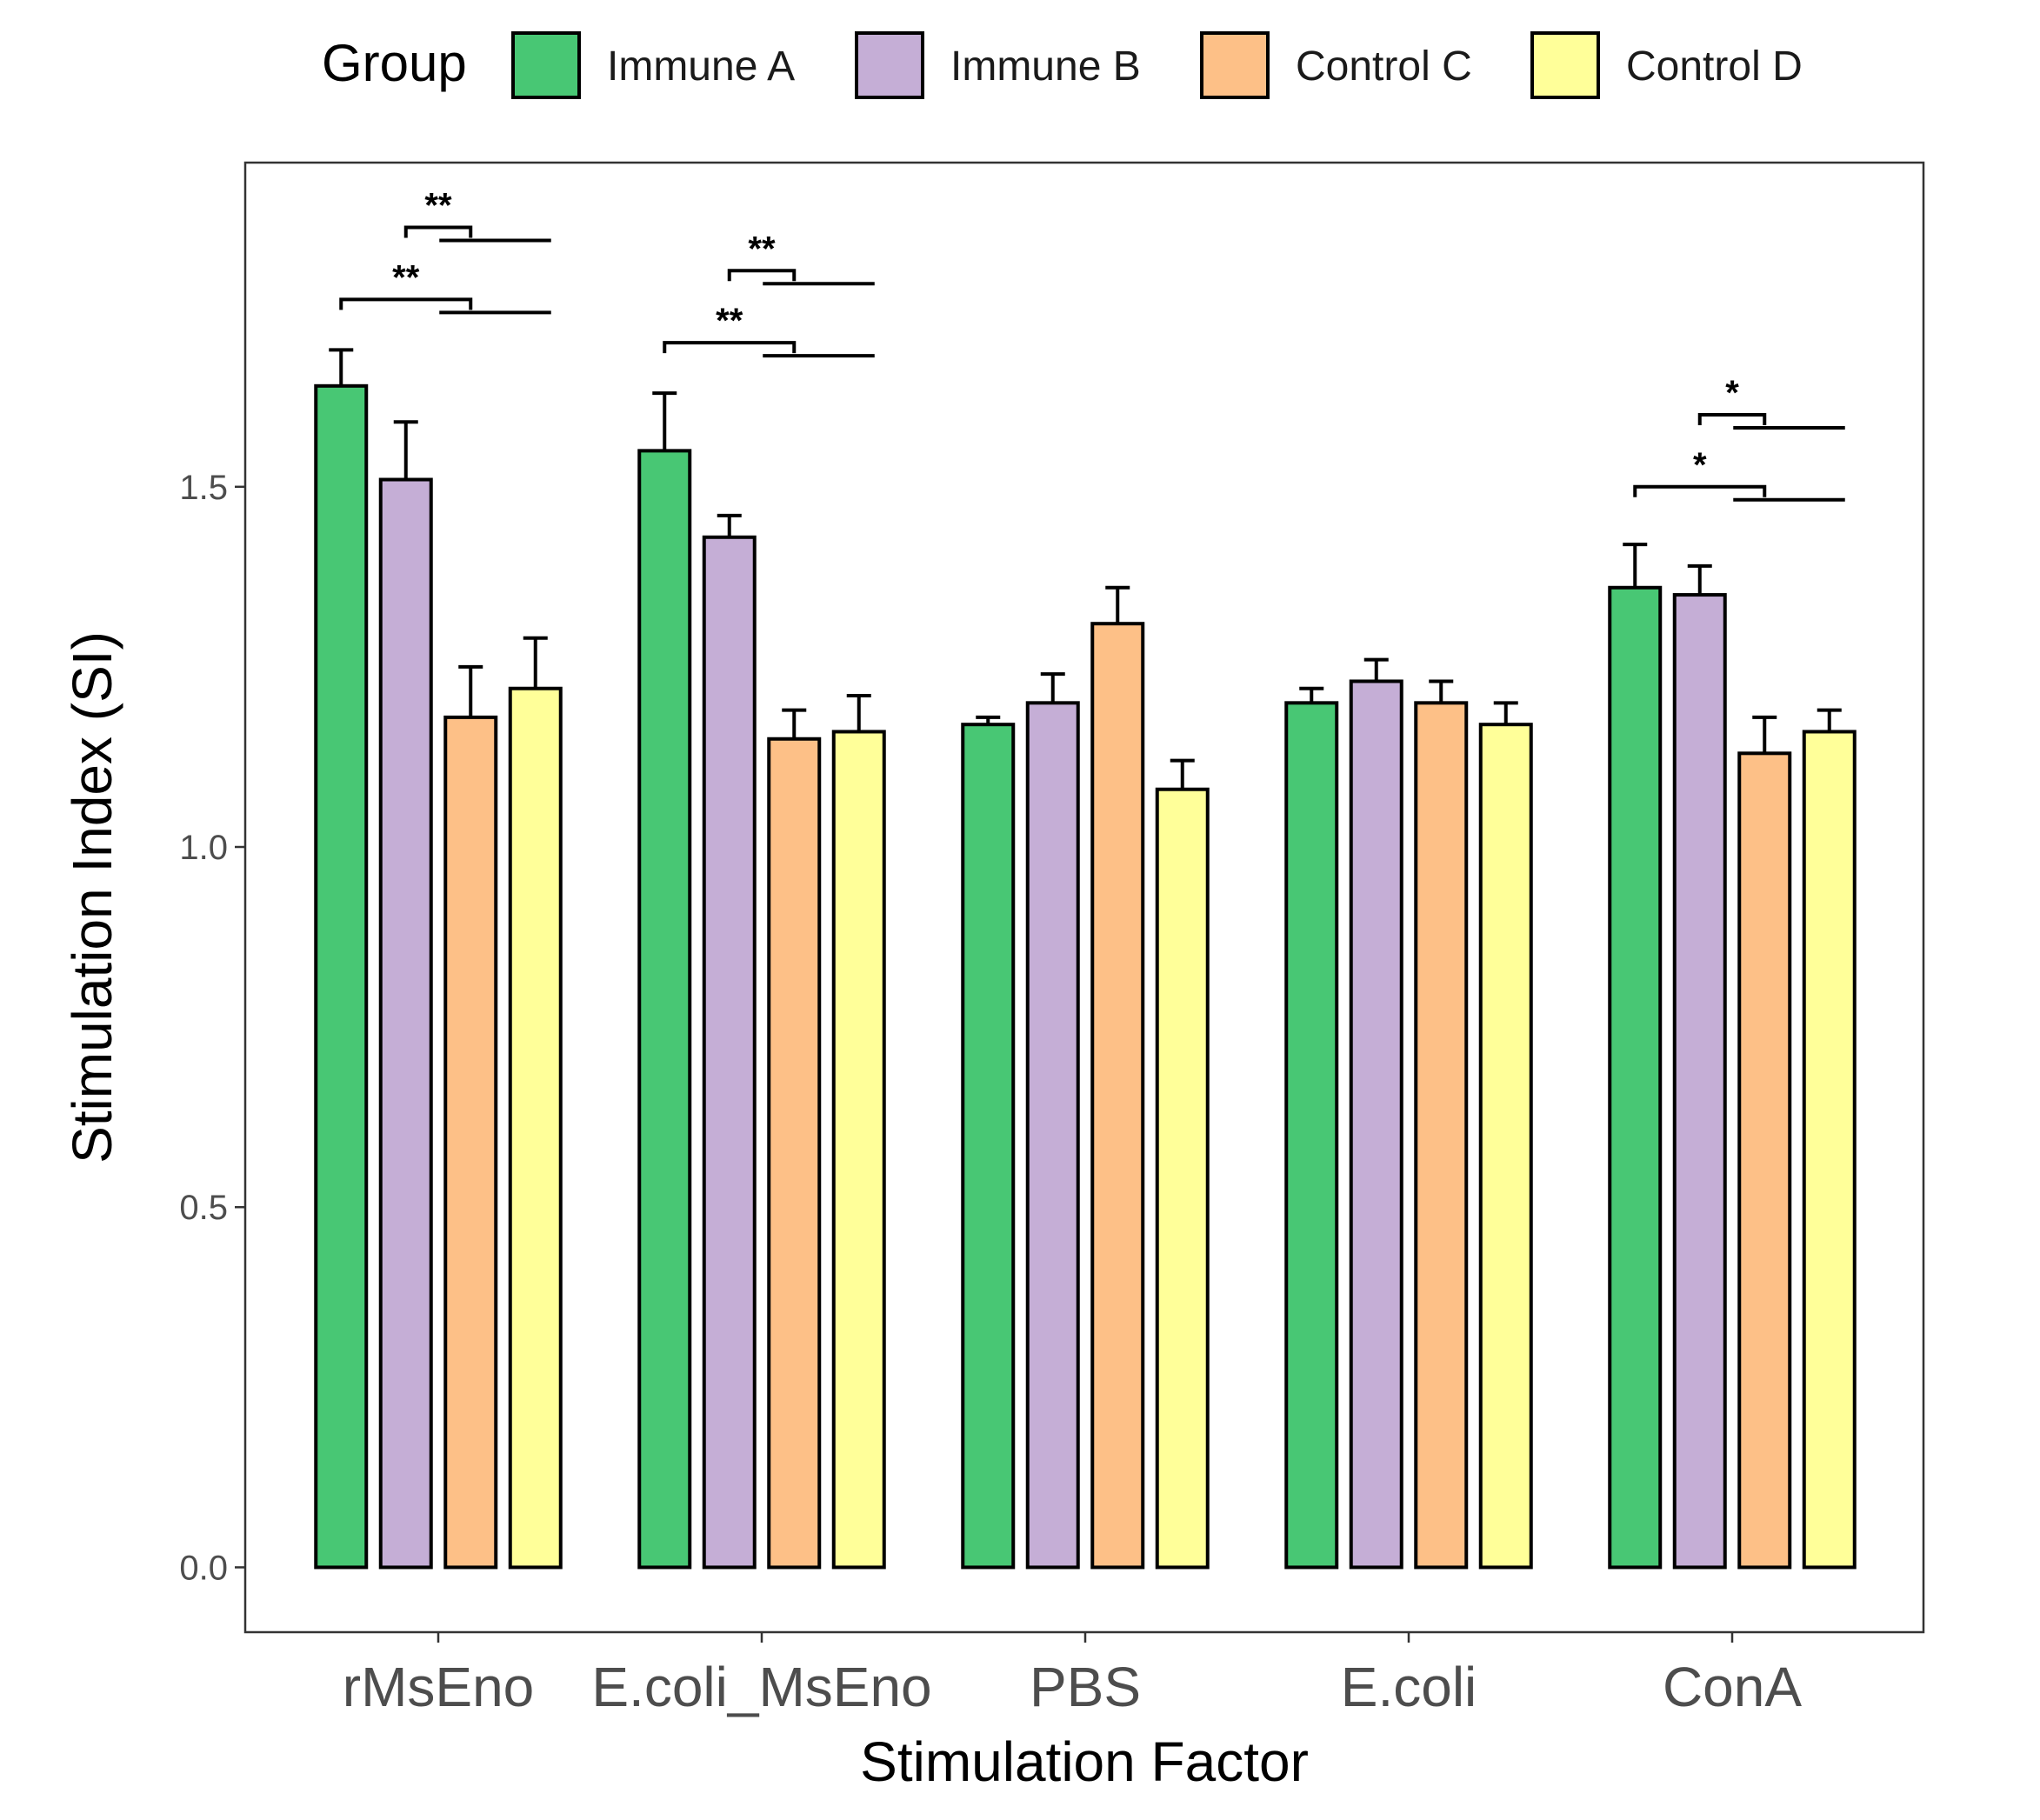  I want to click on bar-immune-b-rmseno, so click(405, 1023).